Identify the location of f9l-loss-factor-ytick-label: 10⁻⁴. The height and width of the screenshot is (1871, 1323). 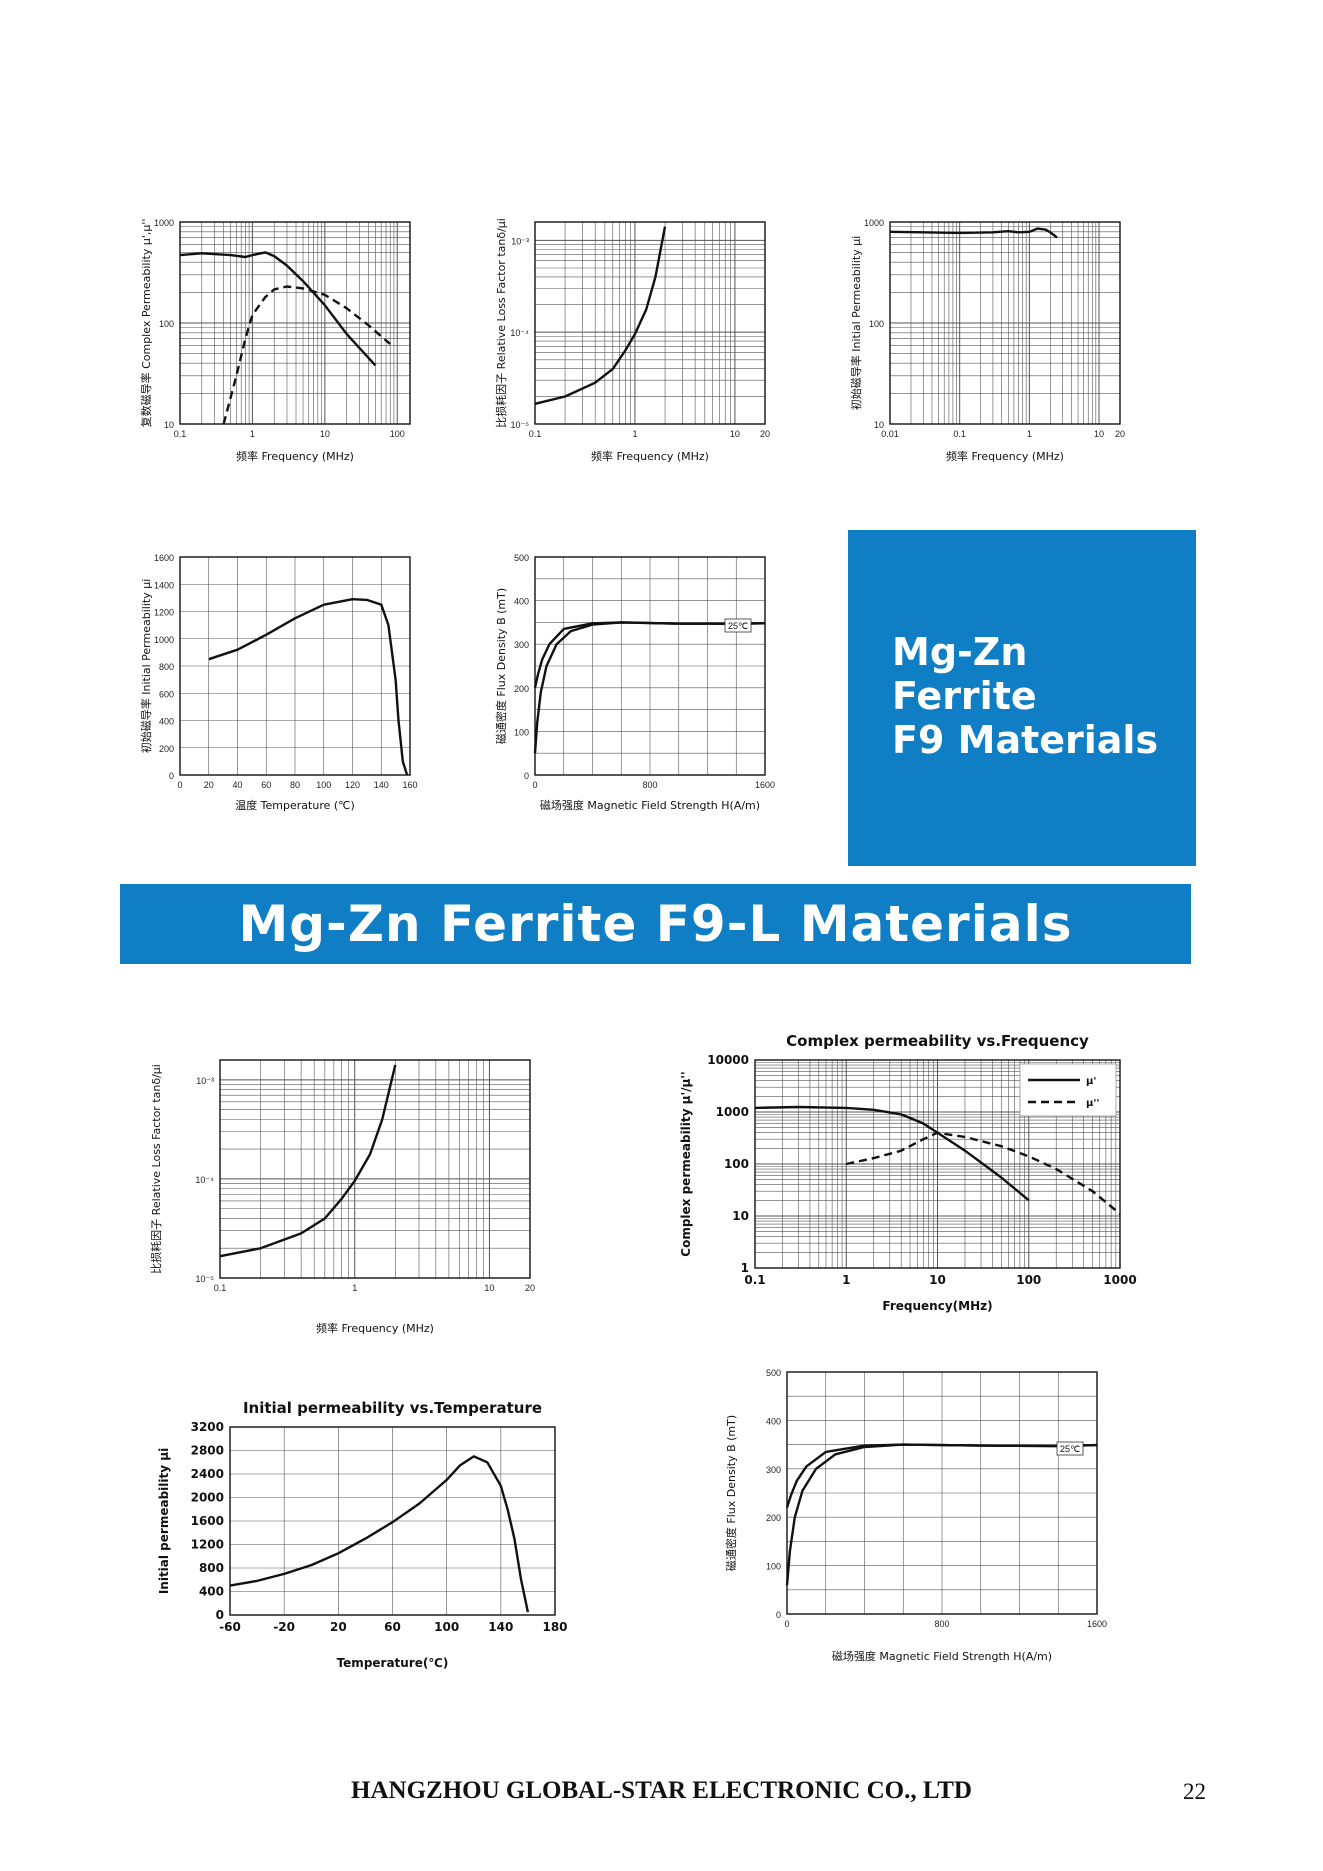
(204, 1180).